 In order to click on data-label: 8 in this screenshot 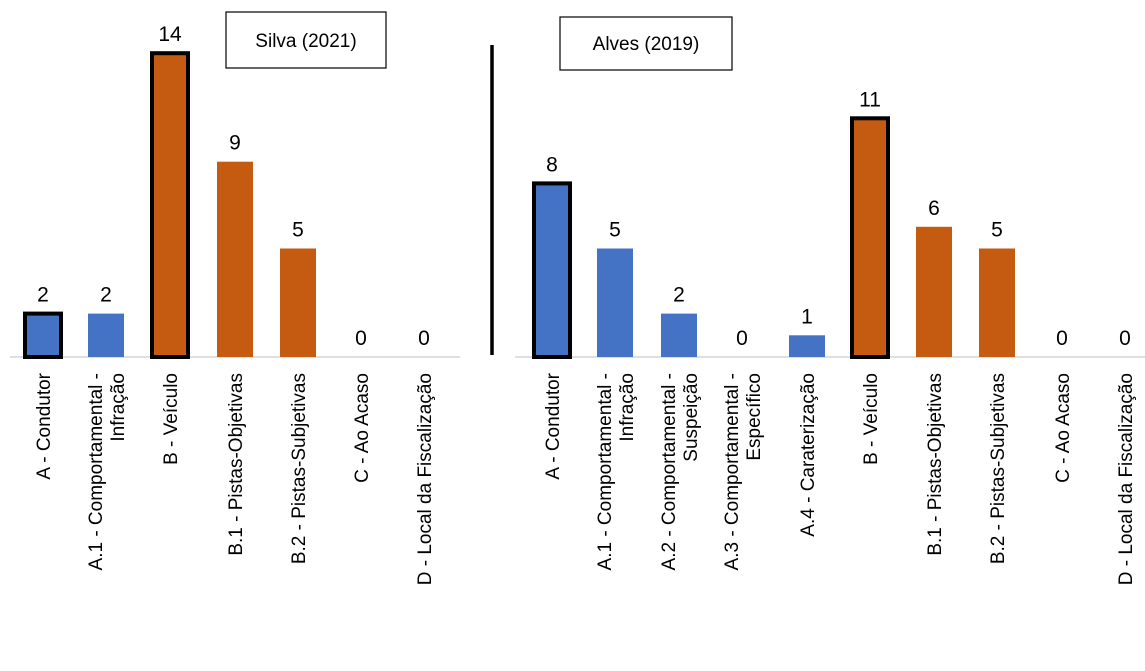, I will do `click(552, 164)`.